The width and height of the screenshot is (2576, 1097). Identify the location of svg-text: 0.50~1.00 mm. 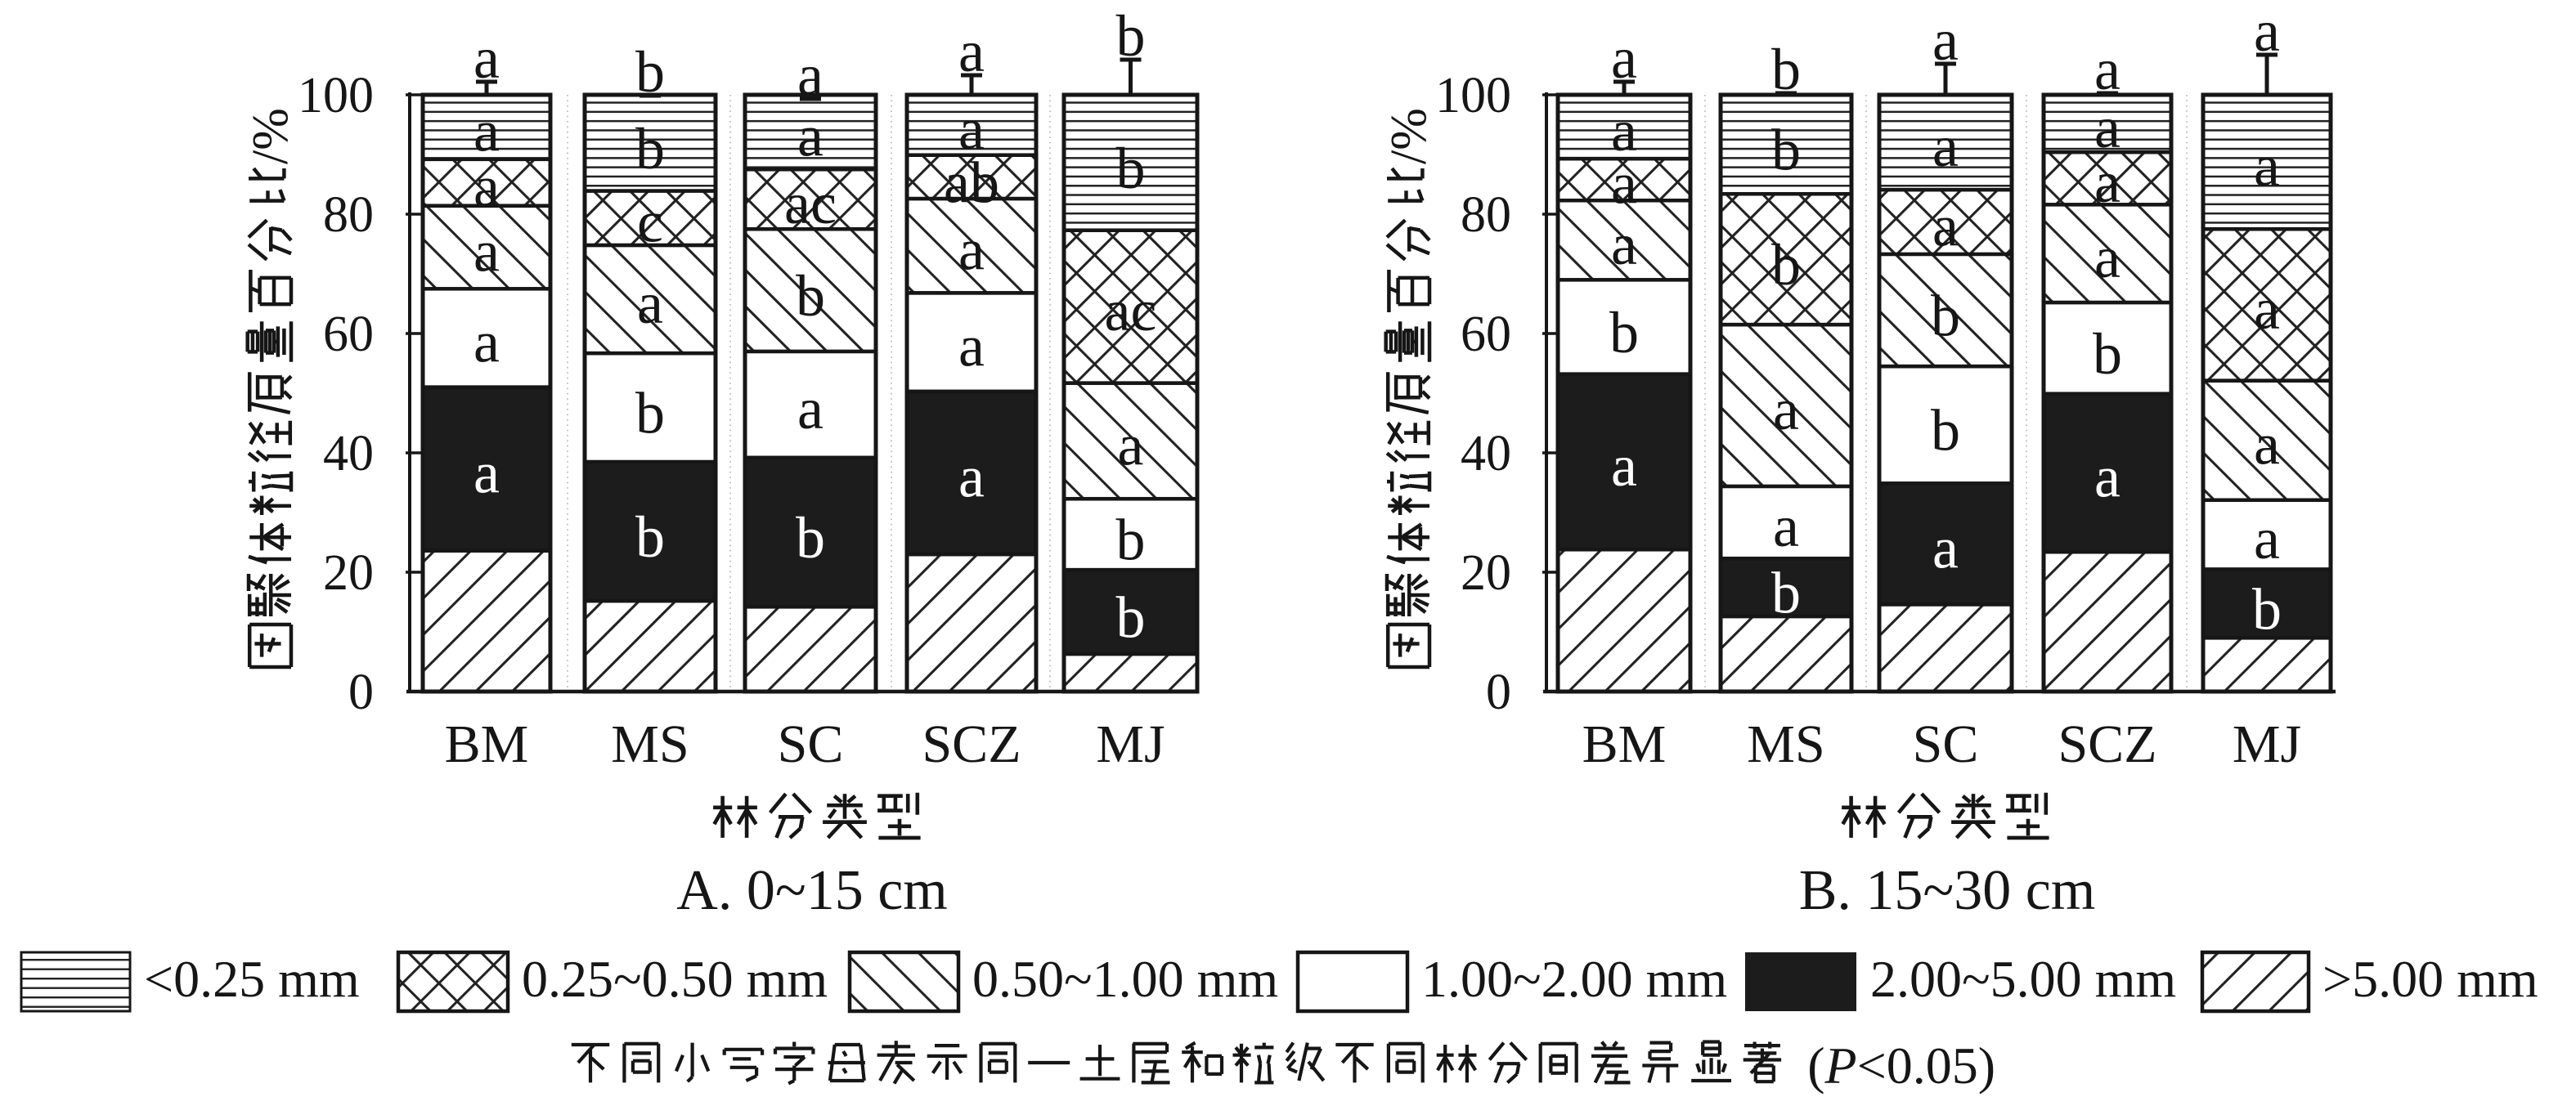
(1125, 979).